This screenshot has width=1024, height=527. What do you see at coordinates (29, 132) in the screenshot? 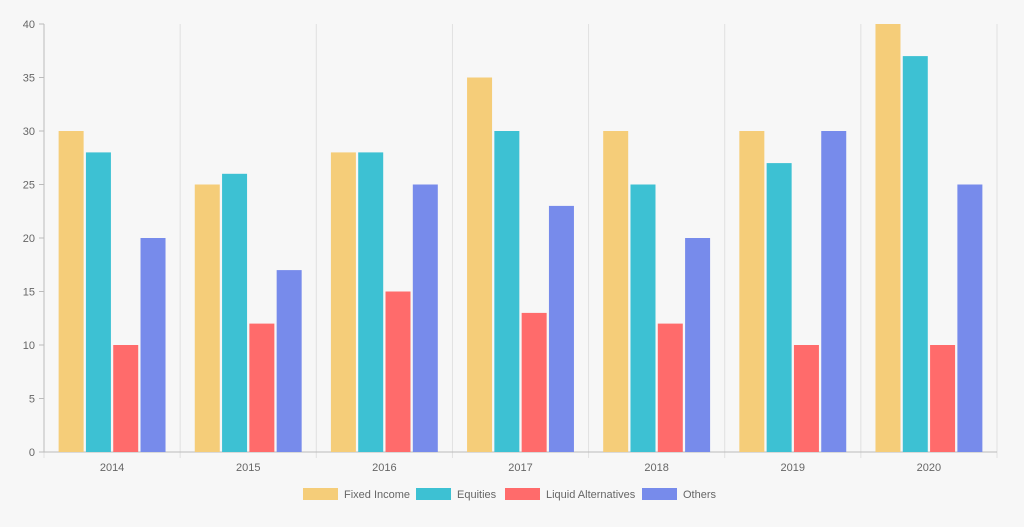
I see `y-tick-label: 30` at bounding box center [29, 132].